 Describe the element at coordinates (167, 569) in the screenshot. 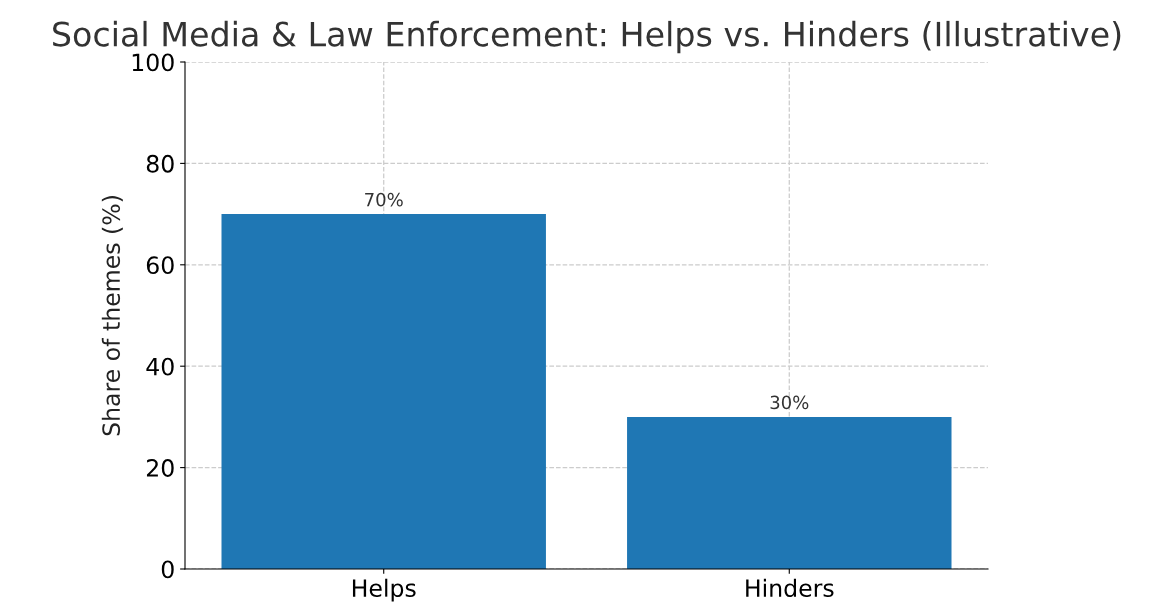

I see `y-tick-label: 0` at that location.